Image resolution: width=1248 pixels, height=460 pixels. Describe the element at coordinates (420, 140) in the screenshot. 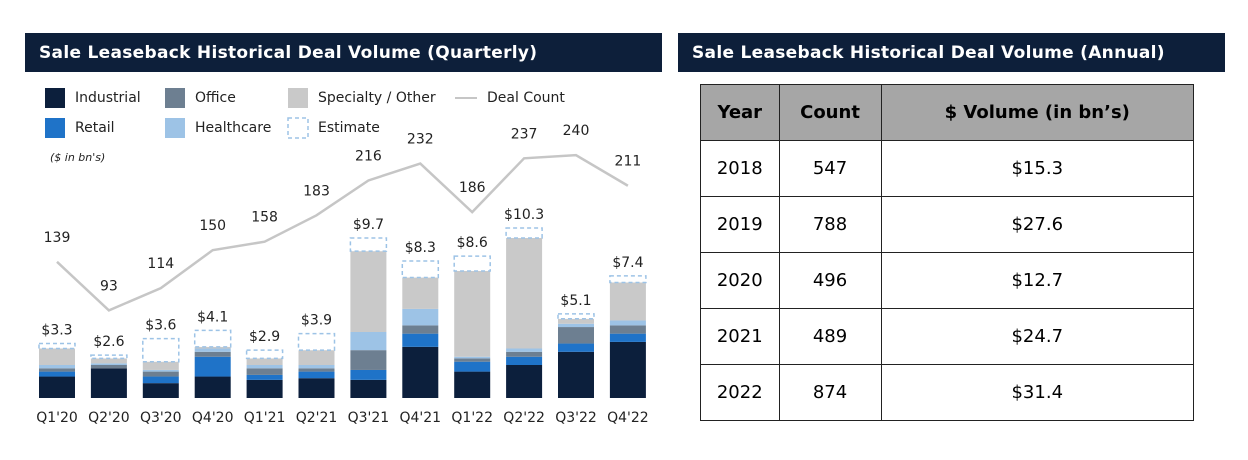

I see `deal-count-label: 232` at that location.